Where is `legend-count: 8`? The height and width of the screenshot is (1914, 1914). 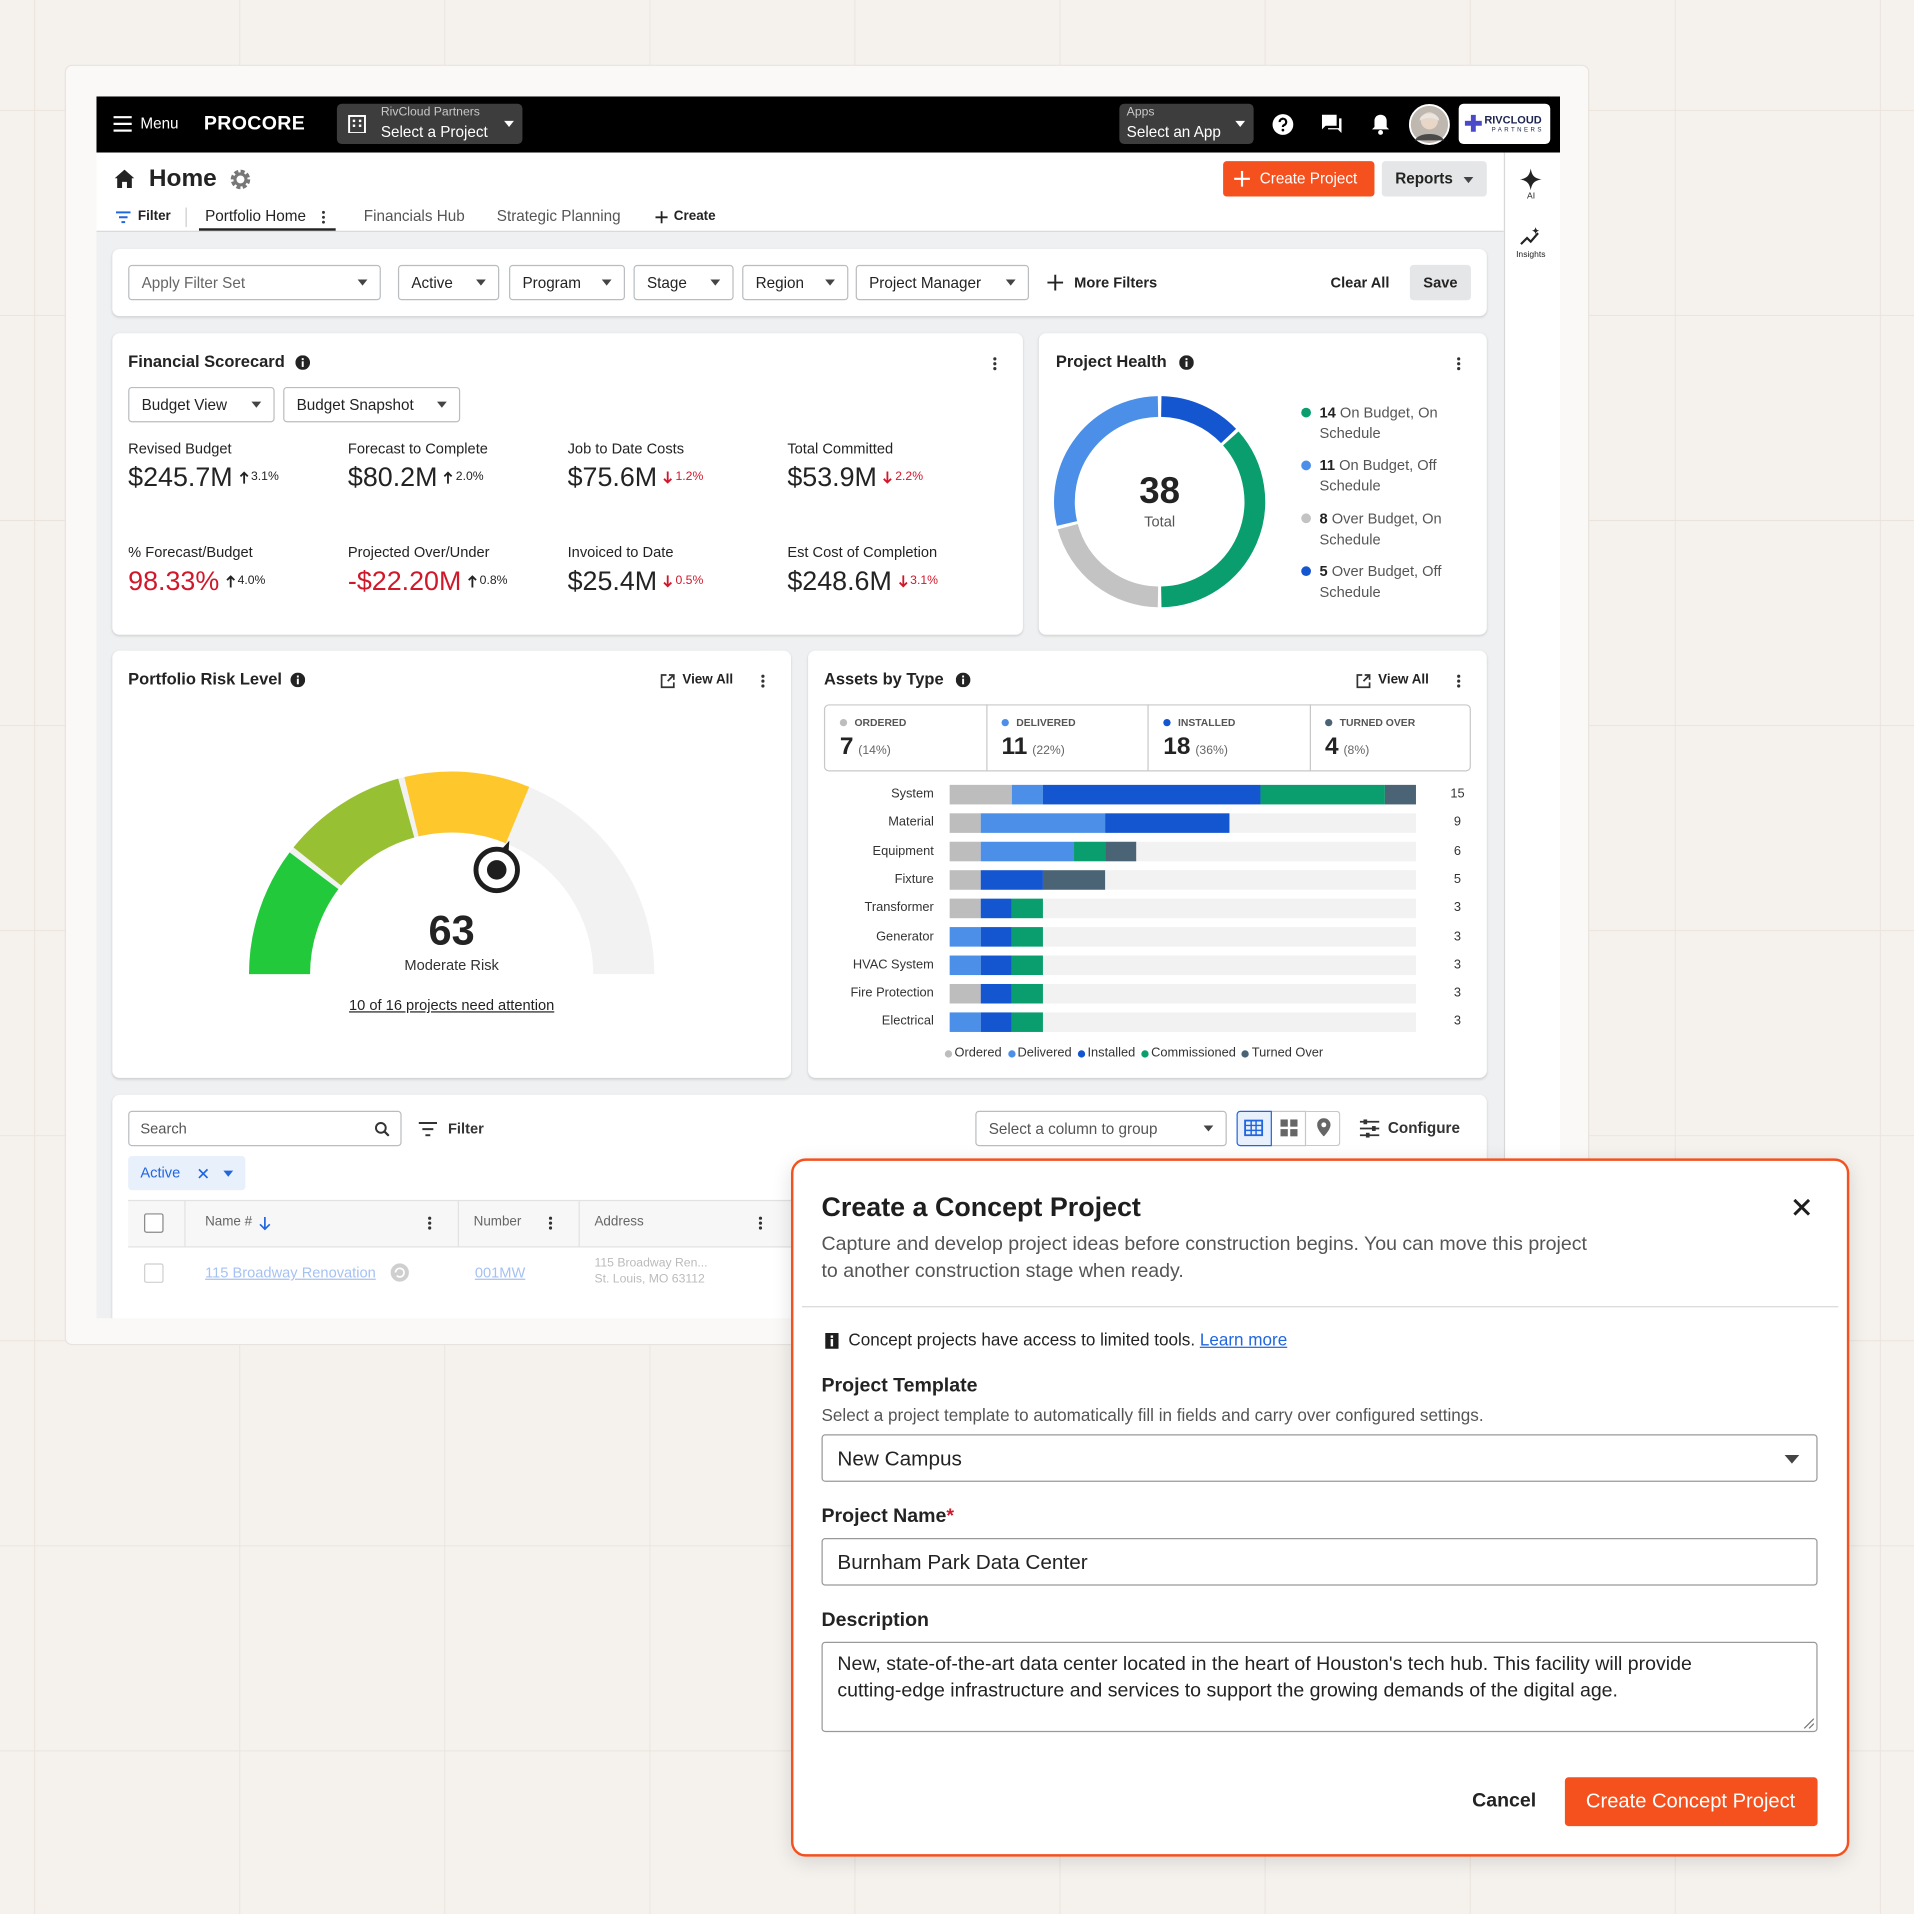 legend-count: 8 is located at coordinates (1323, 518).